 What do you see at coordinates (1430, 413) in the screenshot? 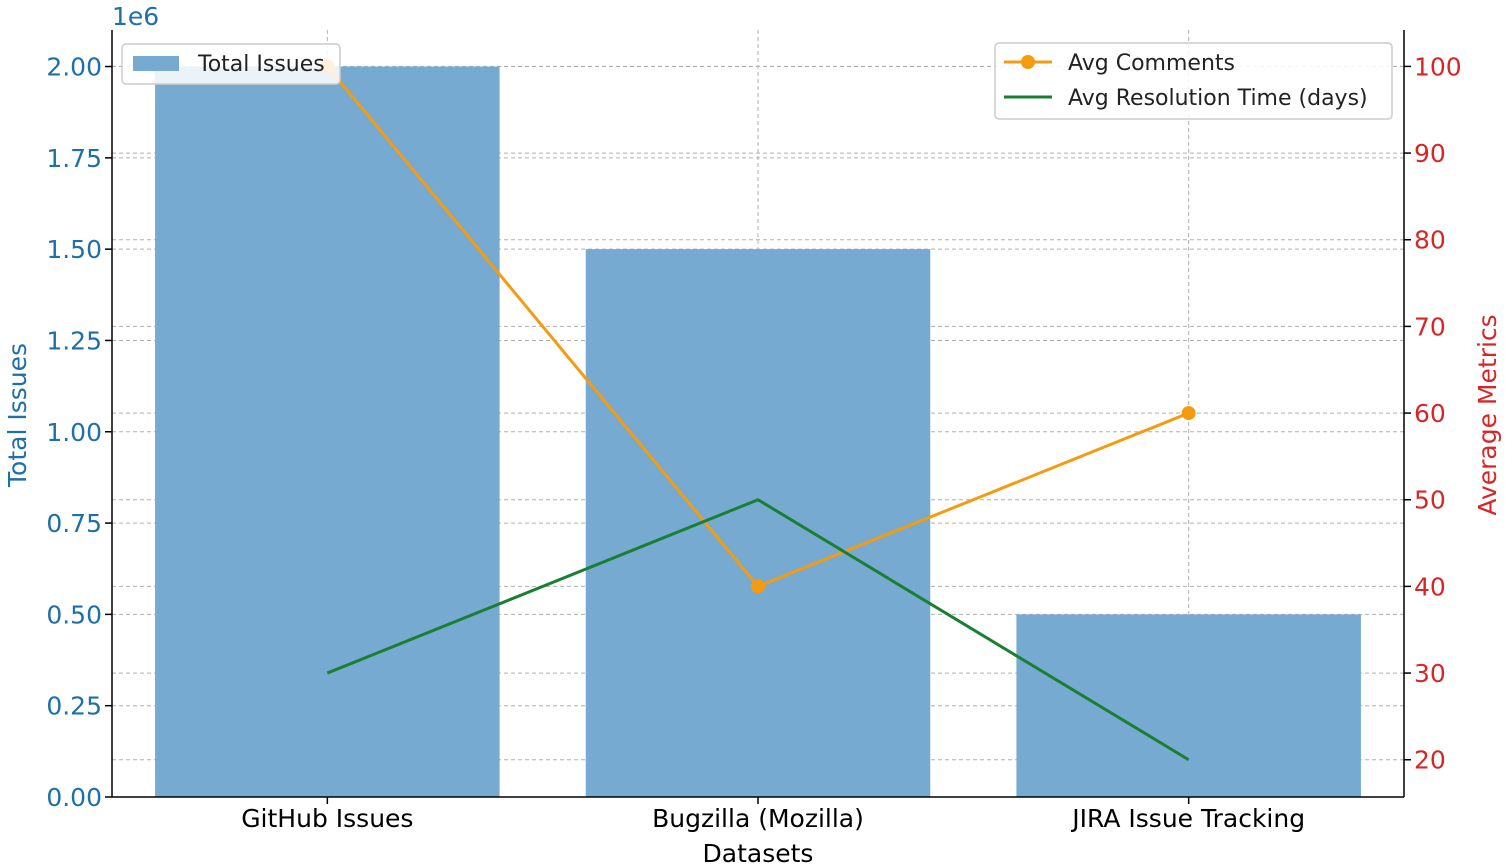
I see `right-tick-label-60: 60` at bounding box center [1430, 413].